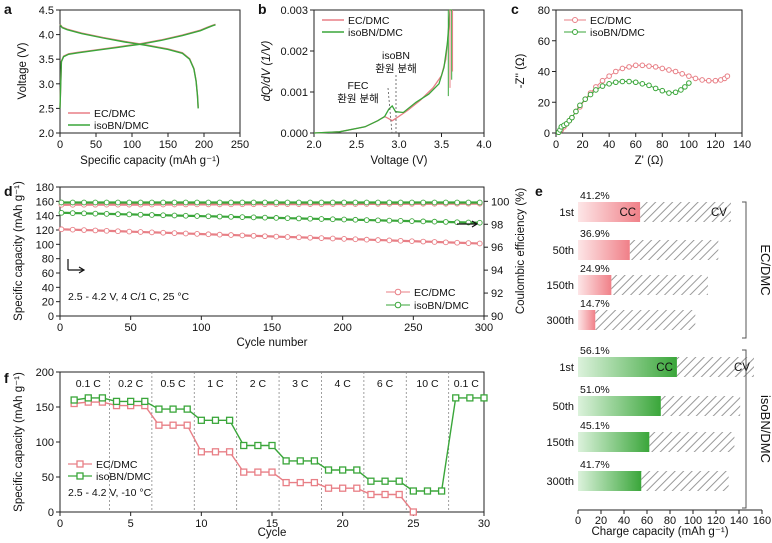 The width and height of the screenshot is (772, 543). I want to click on panel-e-xtick-label: 80, so click(670, 521).